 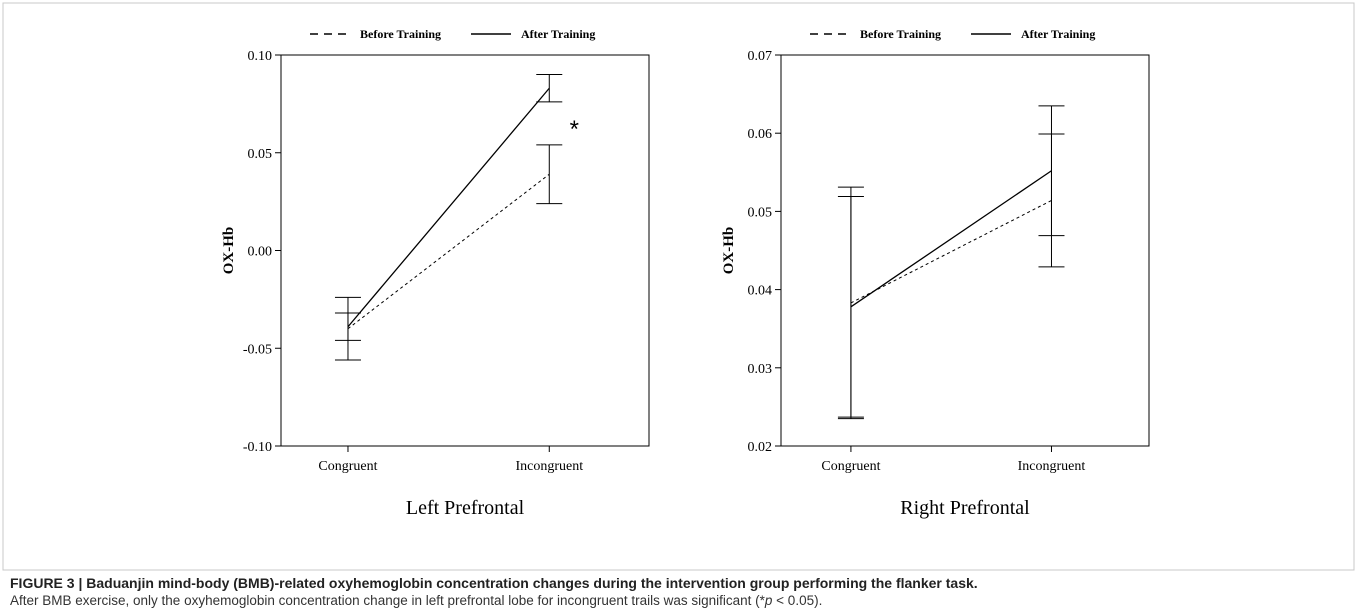 What do you see at coordinates (760, 134) in the screenshot?
I see `y-tick-label: 0.06` at bounding box center [760, 134].